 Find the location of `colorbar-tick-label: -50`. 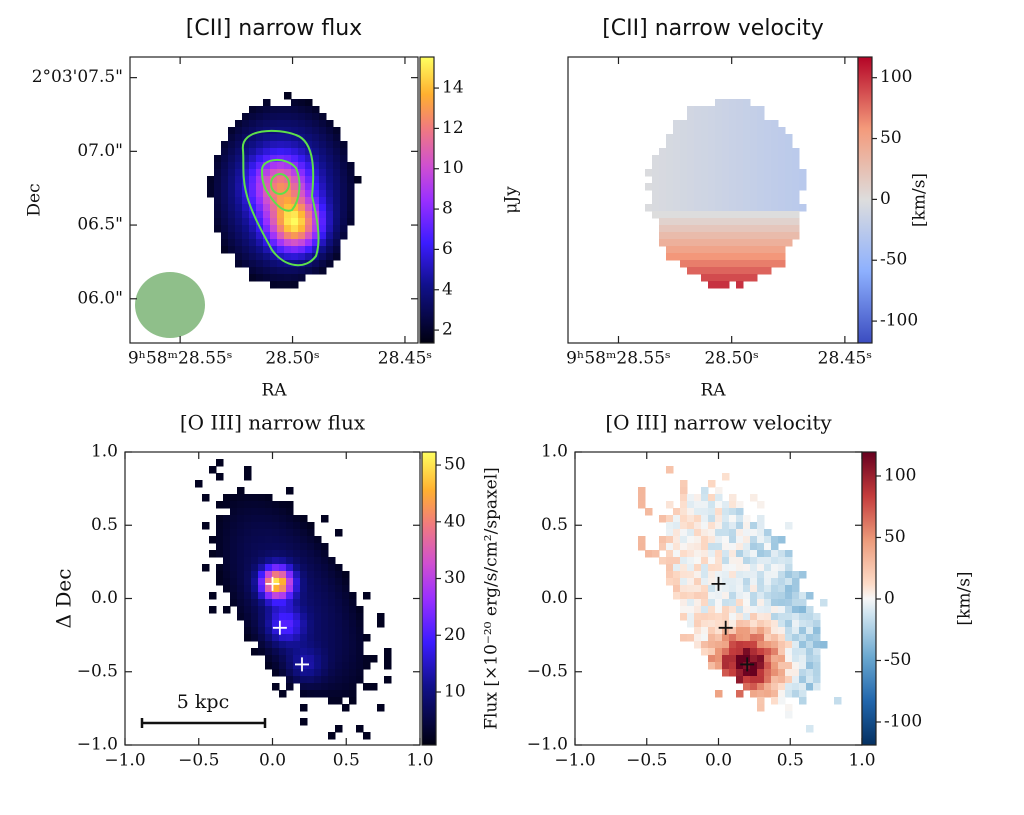

colorbar-tick-label: -50 is located at coordinates (893, 260).